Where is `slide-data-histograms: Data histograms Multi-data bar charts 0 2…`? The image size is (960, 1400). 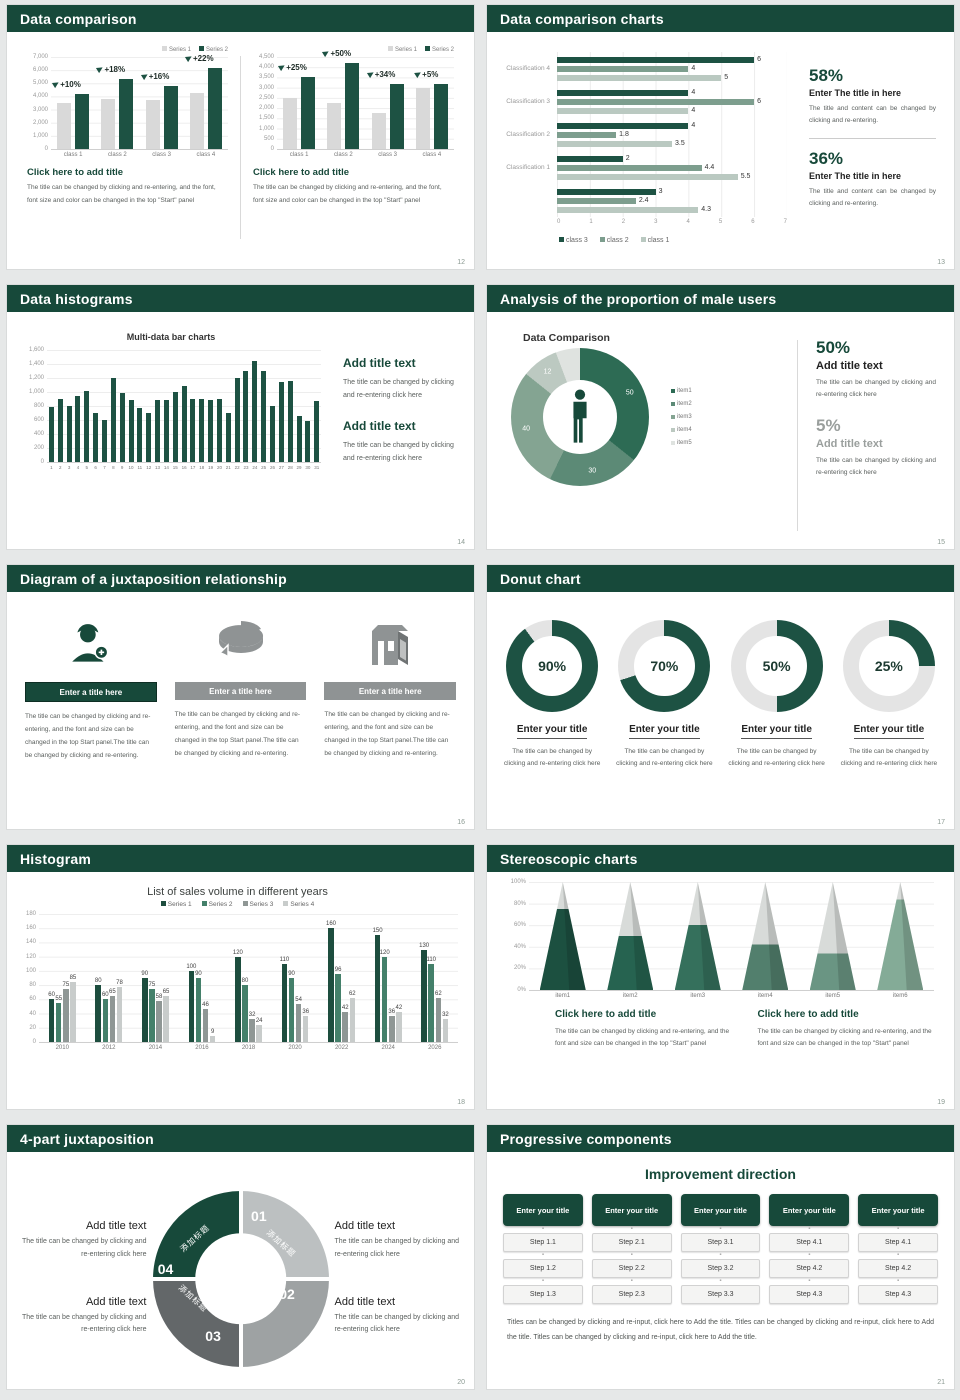 slide-data-histograms: Data histograms Multi-data bar charts 0 2… is located at coordinates (240, 417).